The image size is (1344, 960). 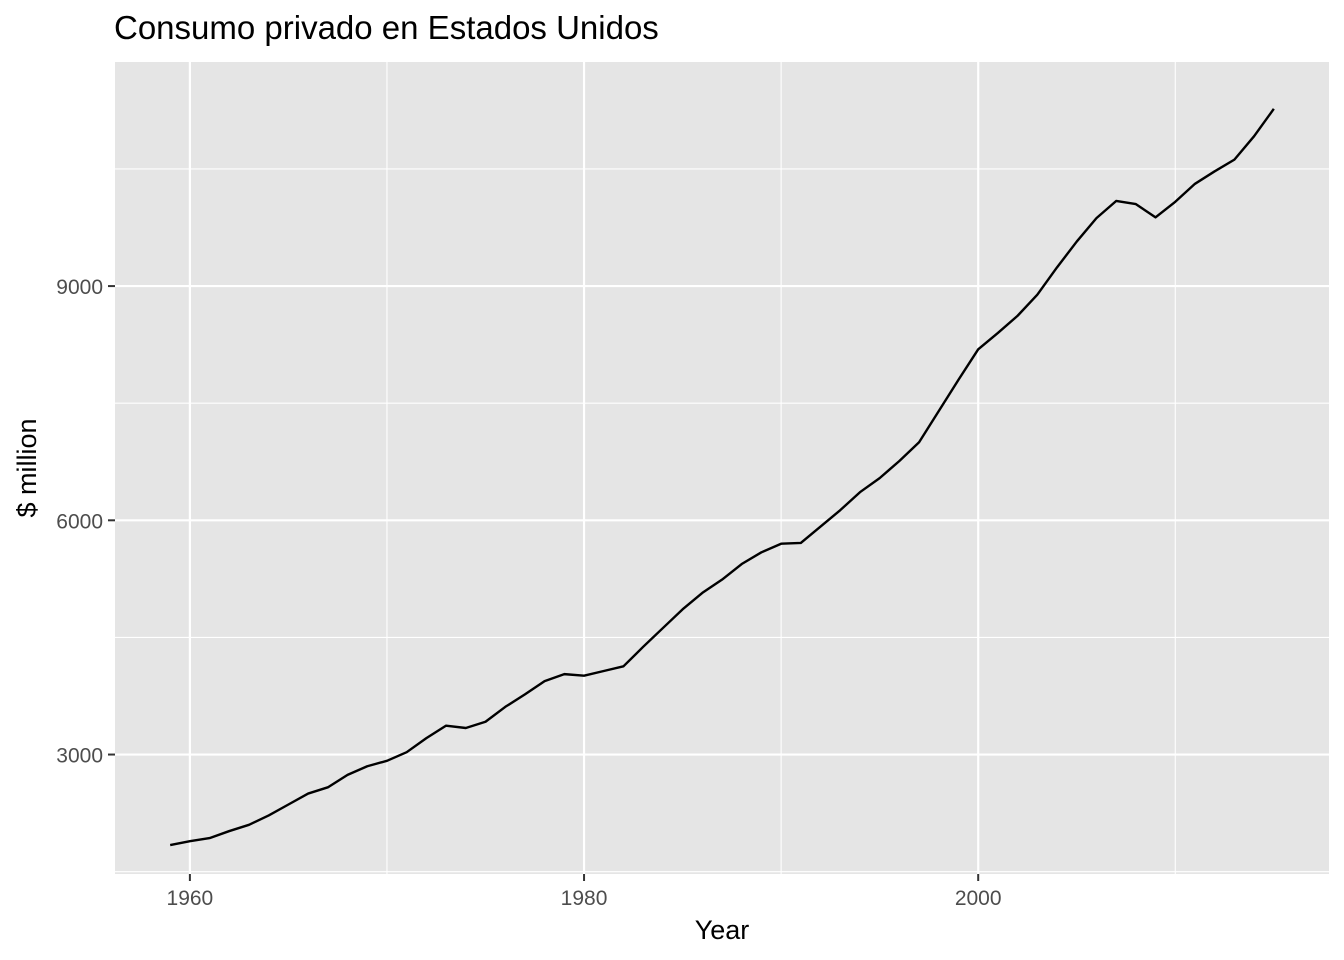 I want to click on x-tick-label: 1980, so click(x=584, y=898).